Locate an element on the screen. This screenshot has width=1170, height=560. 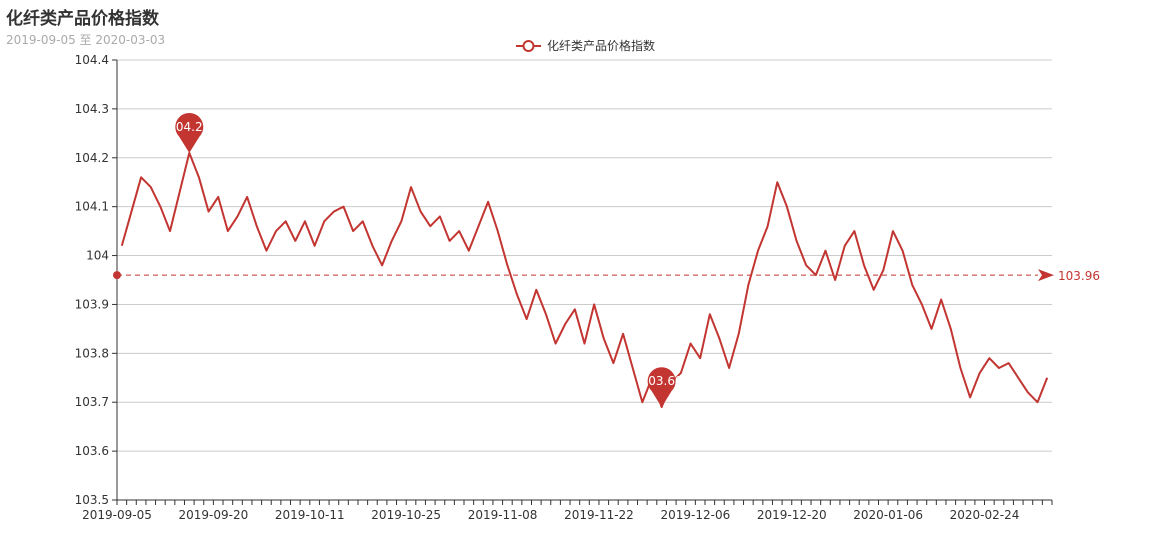
x-tick-label: 2019-10-25 is located at coordinates (406, 515).